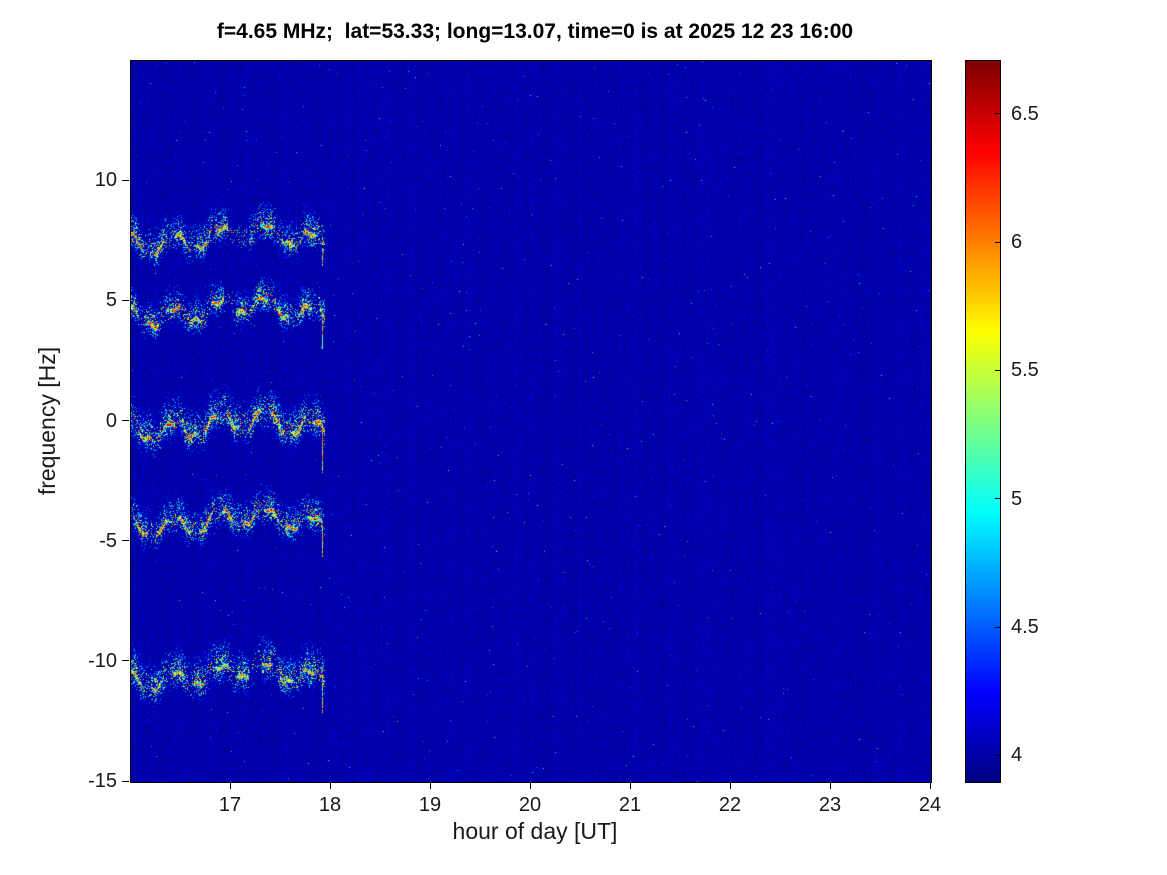  Describe the element at coordinates (111, 300) in the screenshot. I see `y-tick-label: 5` at that location.